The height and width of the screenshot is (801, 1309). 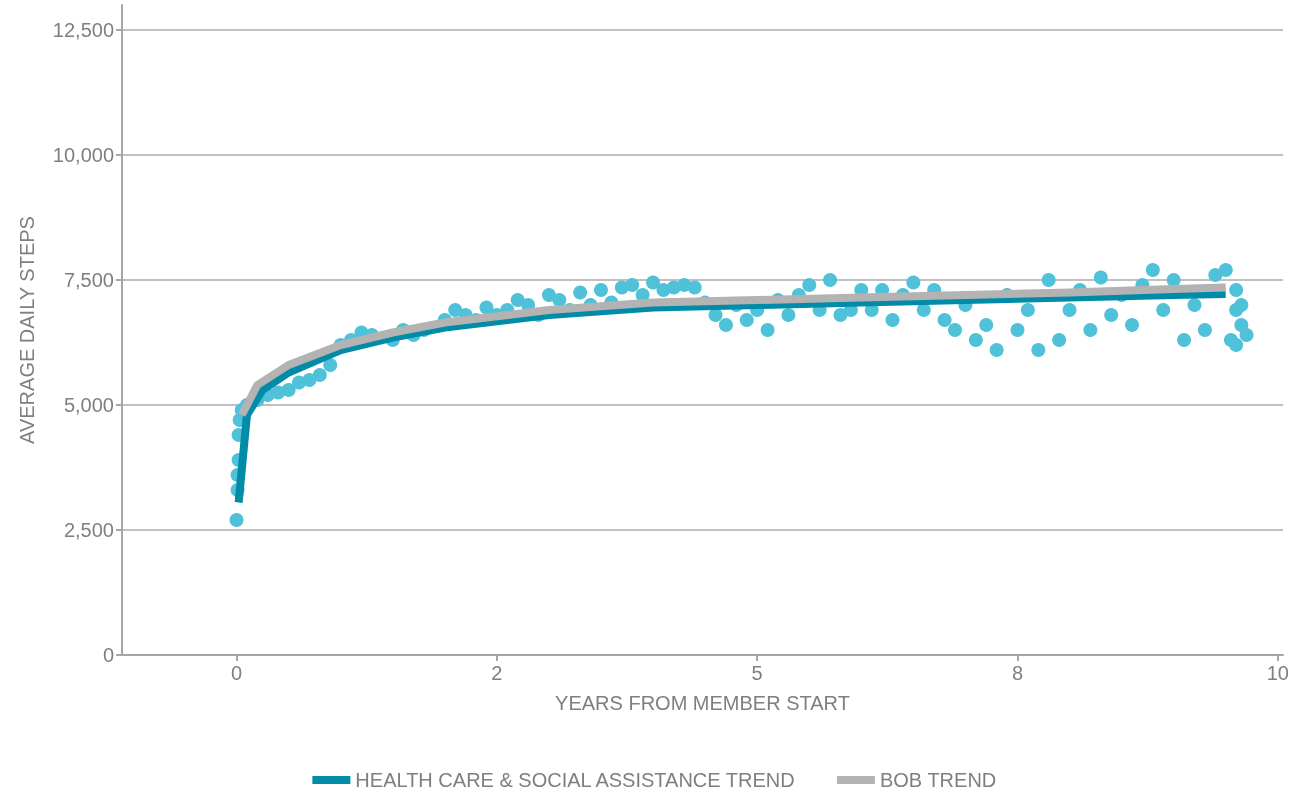 What do you see at coordinates (83, 155) in the screenshot?
I see `y-tick-label: 10,000` at bounding box center [83, 155].